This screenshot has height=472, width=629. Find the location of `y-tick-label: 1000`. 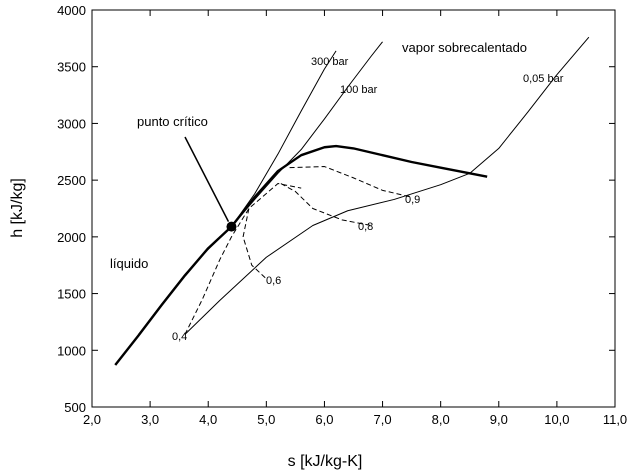

y-tick-label: 1000 is located at coordinates (71, 350).